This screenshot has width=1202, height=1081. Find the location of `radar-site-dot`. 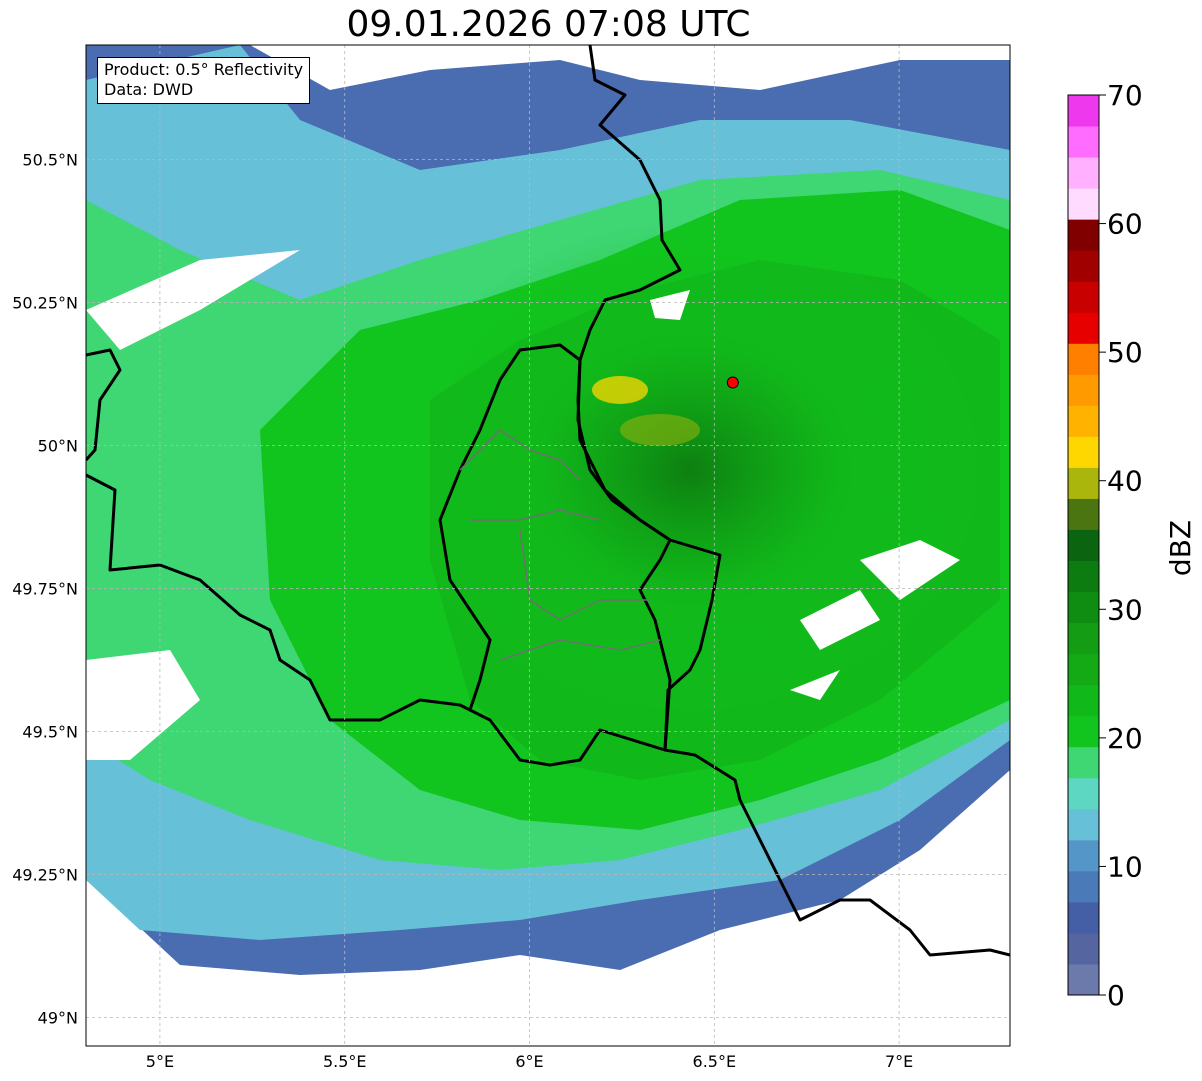

radar-site-dot is located at coordinates (732, 382).